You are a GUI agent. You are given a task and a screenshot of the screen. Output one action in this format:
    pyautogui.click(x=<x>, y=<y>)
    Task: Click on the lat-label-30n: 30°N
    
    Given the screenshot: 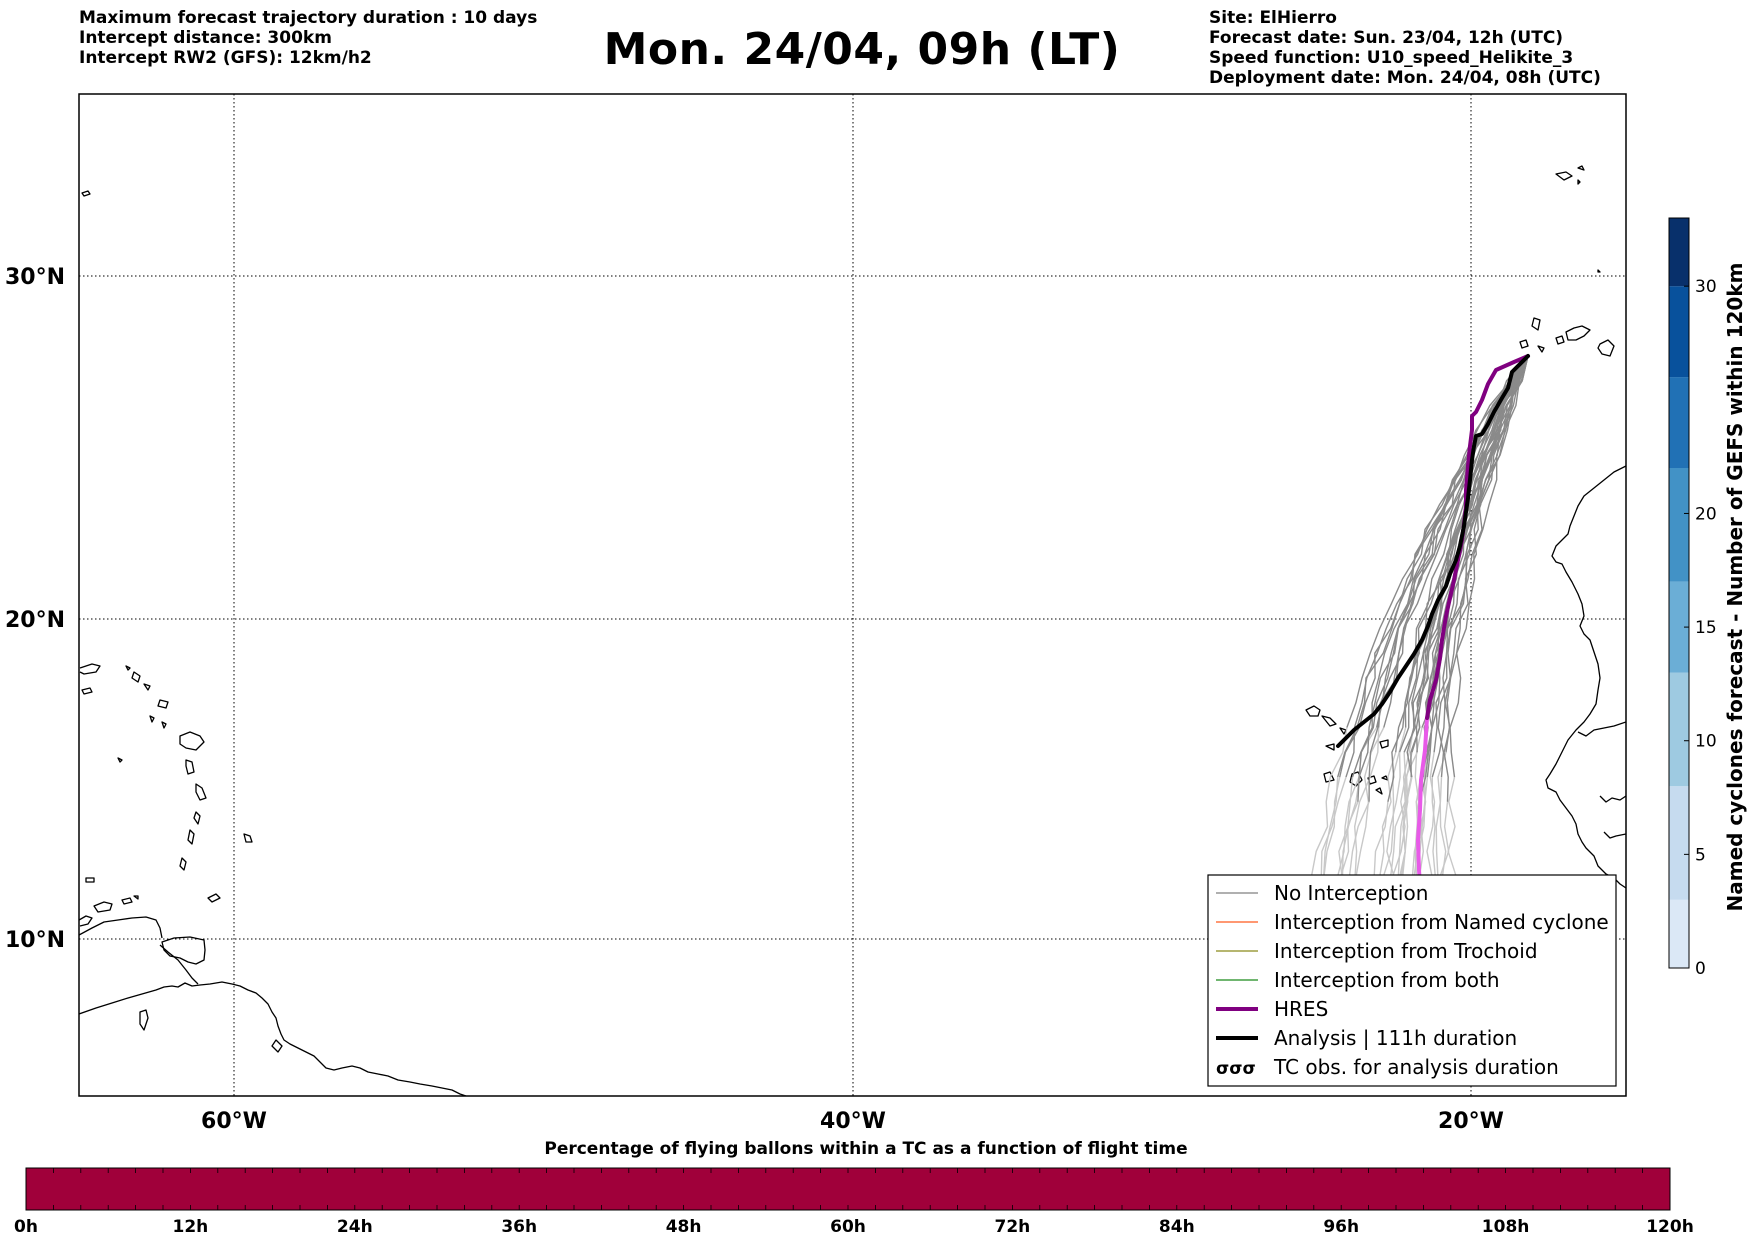 What is the action you would take?
    pyautogui.click(x=35, y=277)
    